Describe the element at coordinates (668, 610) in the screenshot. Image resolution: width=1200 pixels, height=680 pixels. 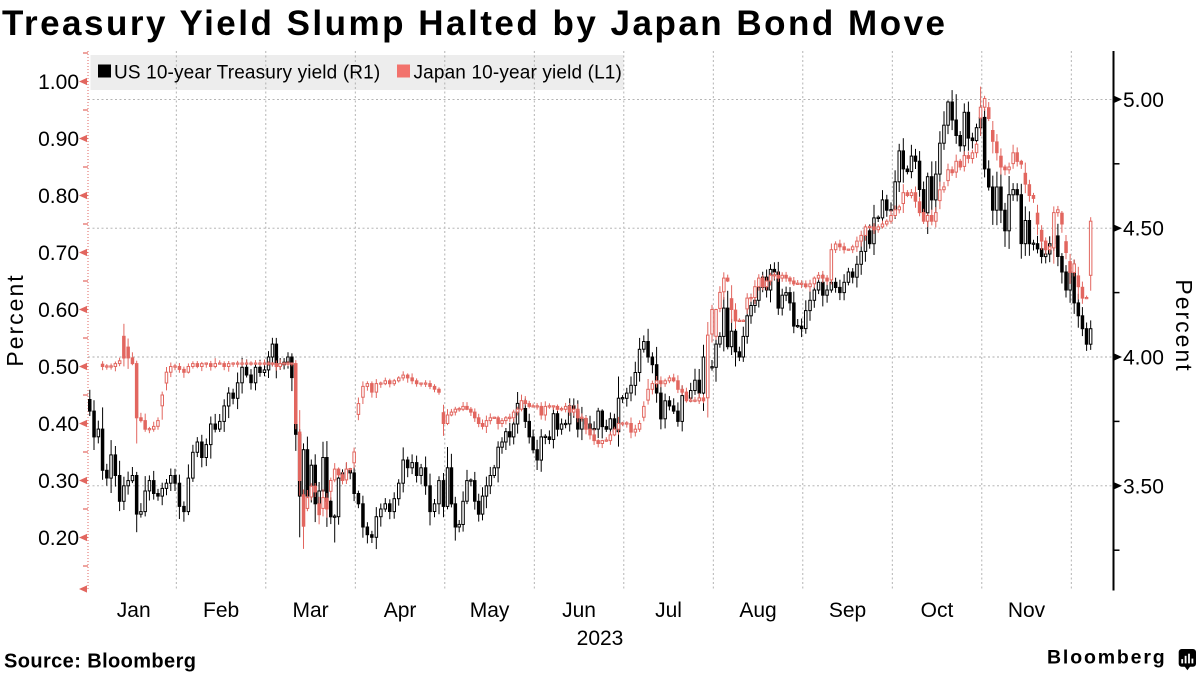
I see `svg-text: Jul` at that location.